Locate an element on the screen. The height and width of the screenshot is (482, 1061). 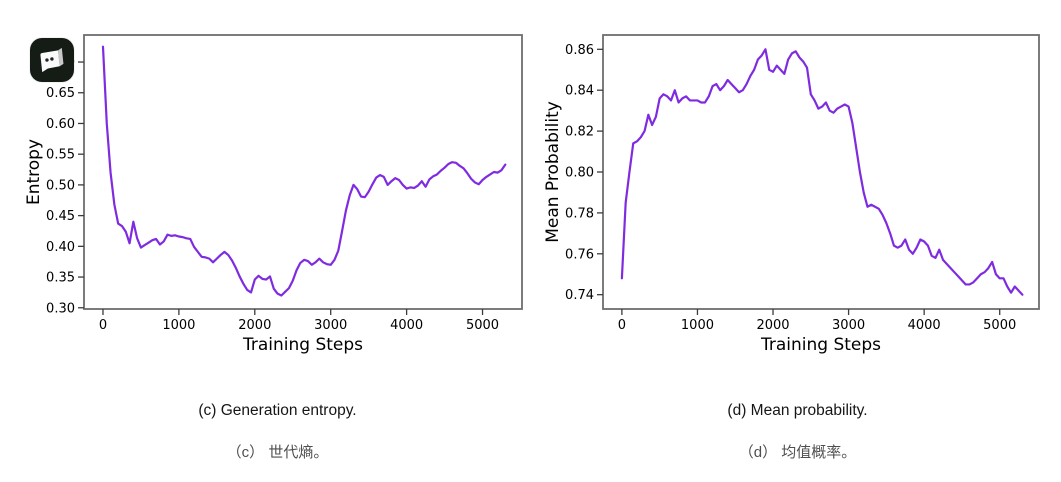
y-axis-label: Entropy is located at coordinates (34, 172).